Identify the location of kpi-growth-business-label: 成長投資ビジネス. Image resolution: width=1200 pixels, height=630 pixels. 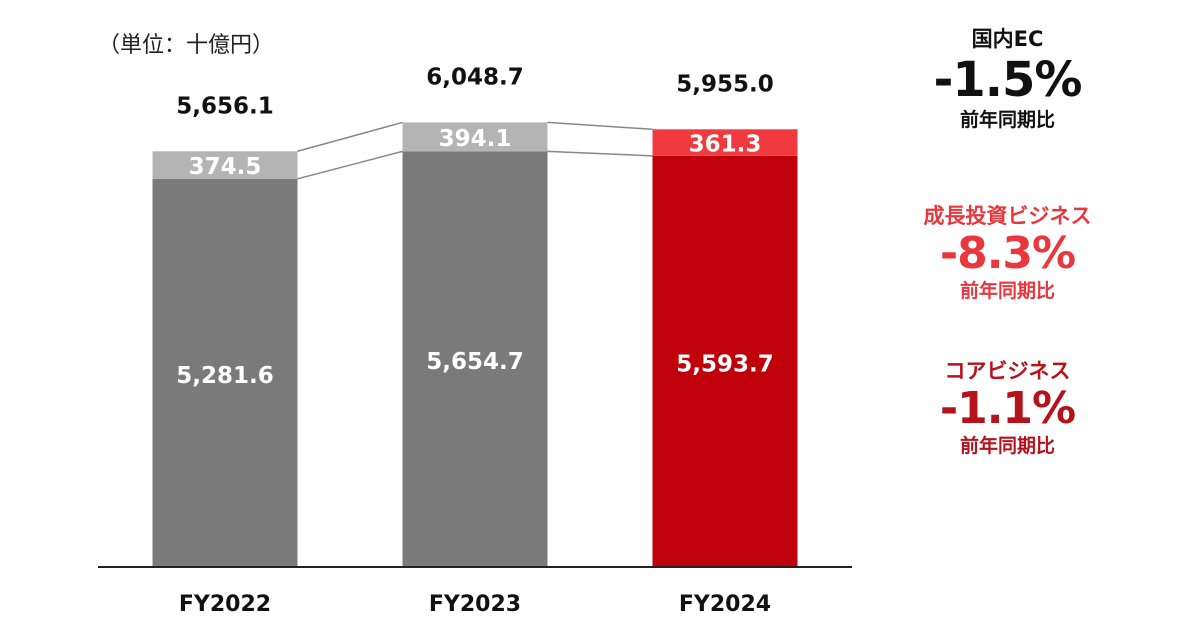
(1007, 216).